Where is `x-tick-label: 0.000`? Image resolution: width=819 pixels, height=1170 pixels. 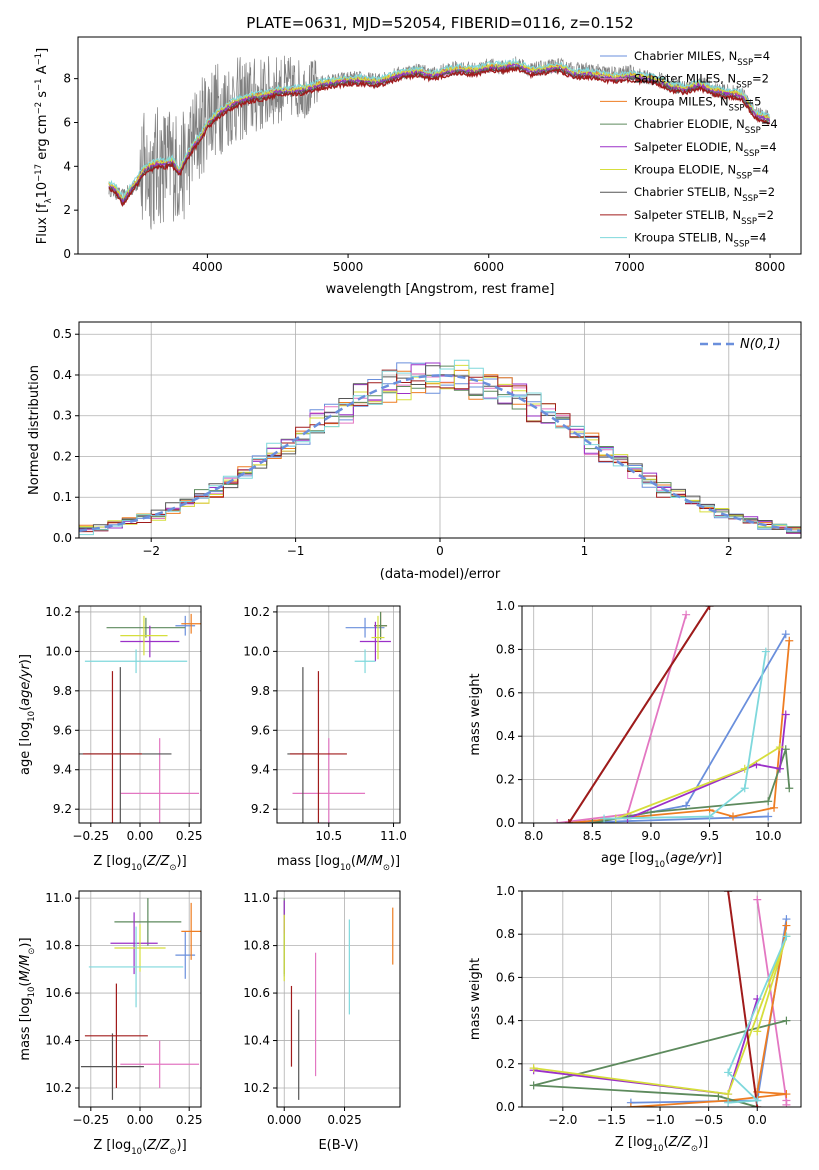
x-tick-label: 0.000 is located at coordinates (284, 1120).